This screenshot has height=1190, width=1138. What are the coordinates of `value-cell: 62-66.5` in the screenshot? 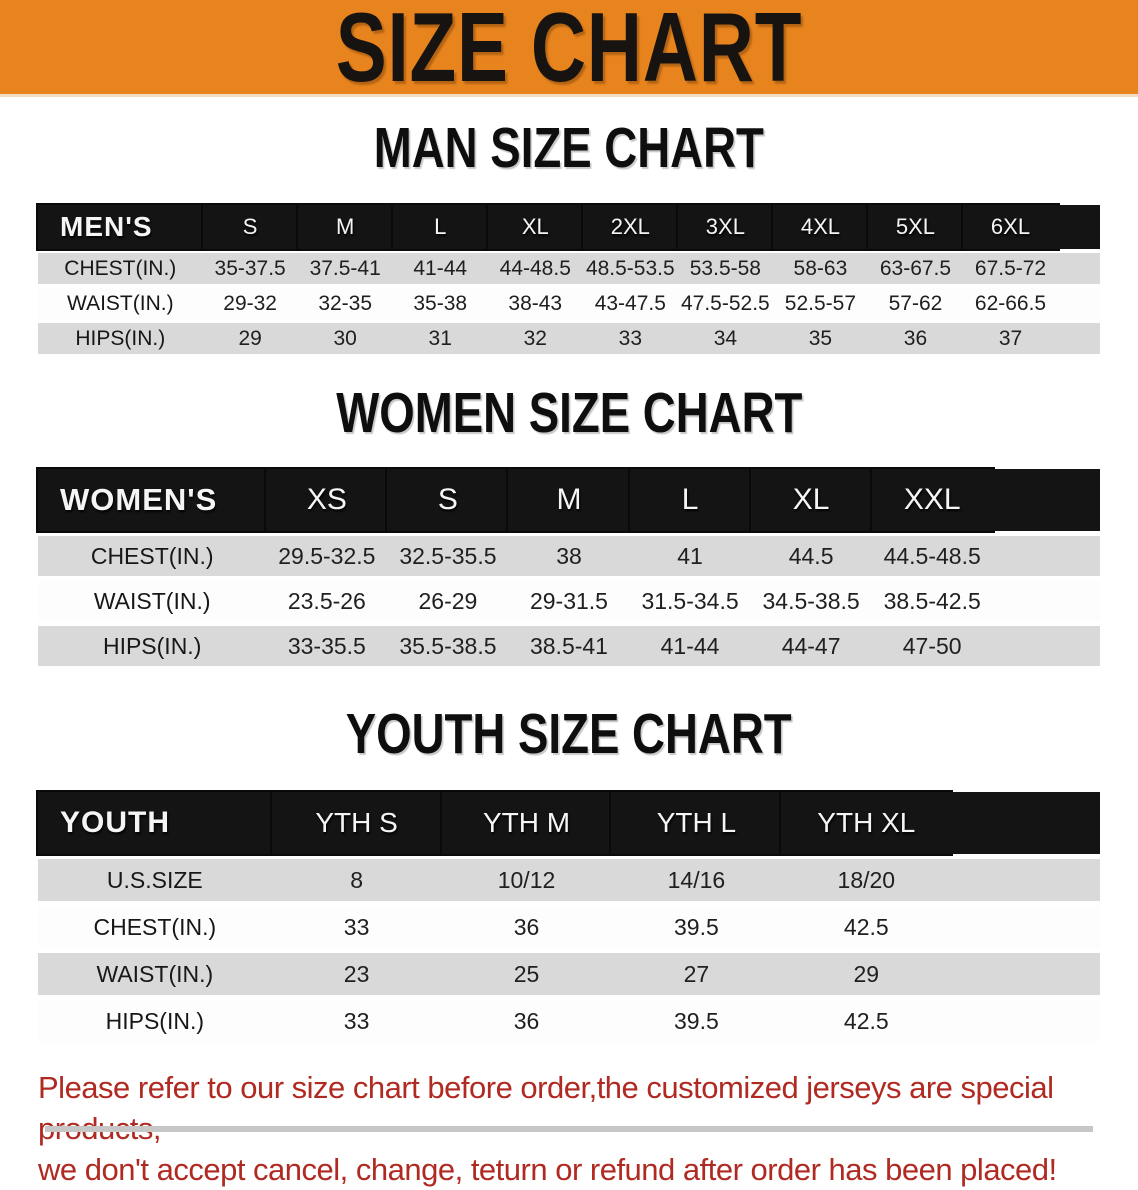 It's located at (1010, 303).